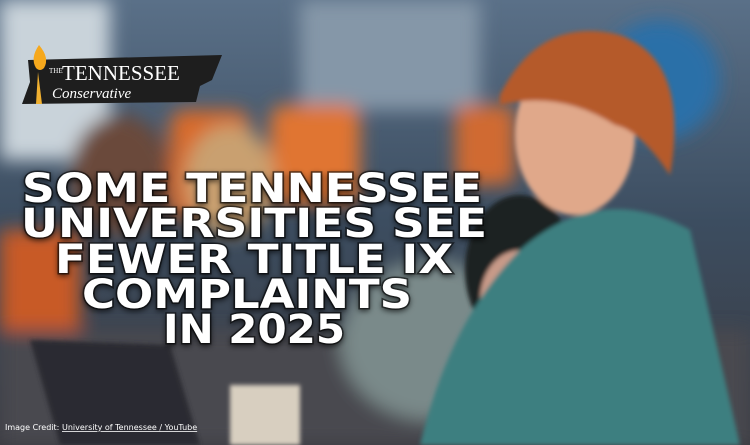 The width and height of the screenshot is (750, 445). What do you see at coordinates (247, 295) in the screenshot?
I see `headline-line: COMPLAINTS` at bounding box center [247, 295].